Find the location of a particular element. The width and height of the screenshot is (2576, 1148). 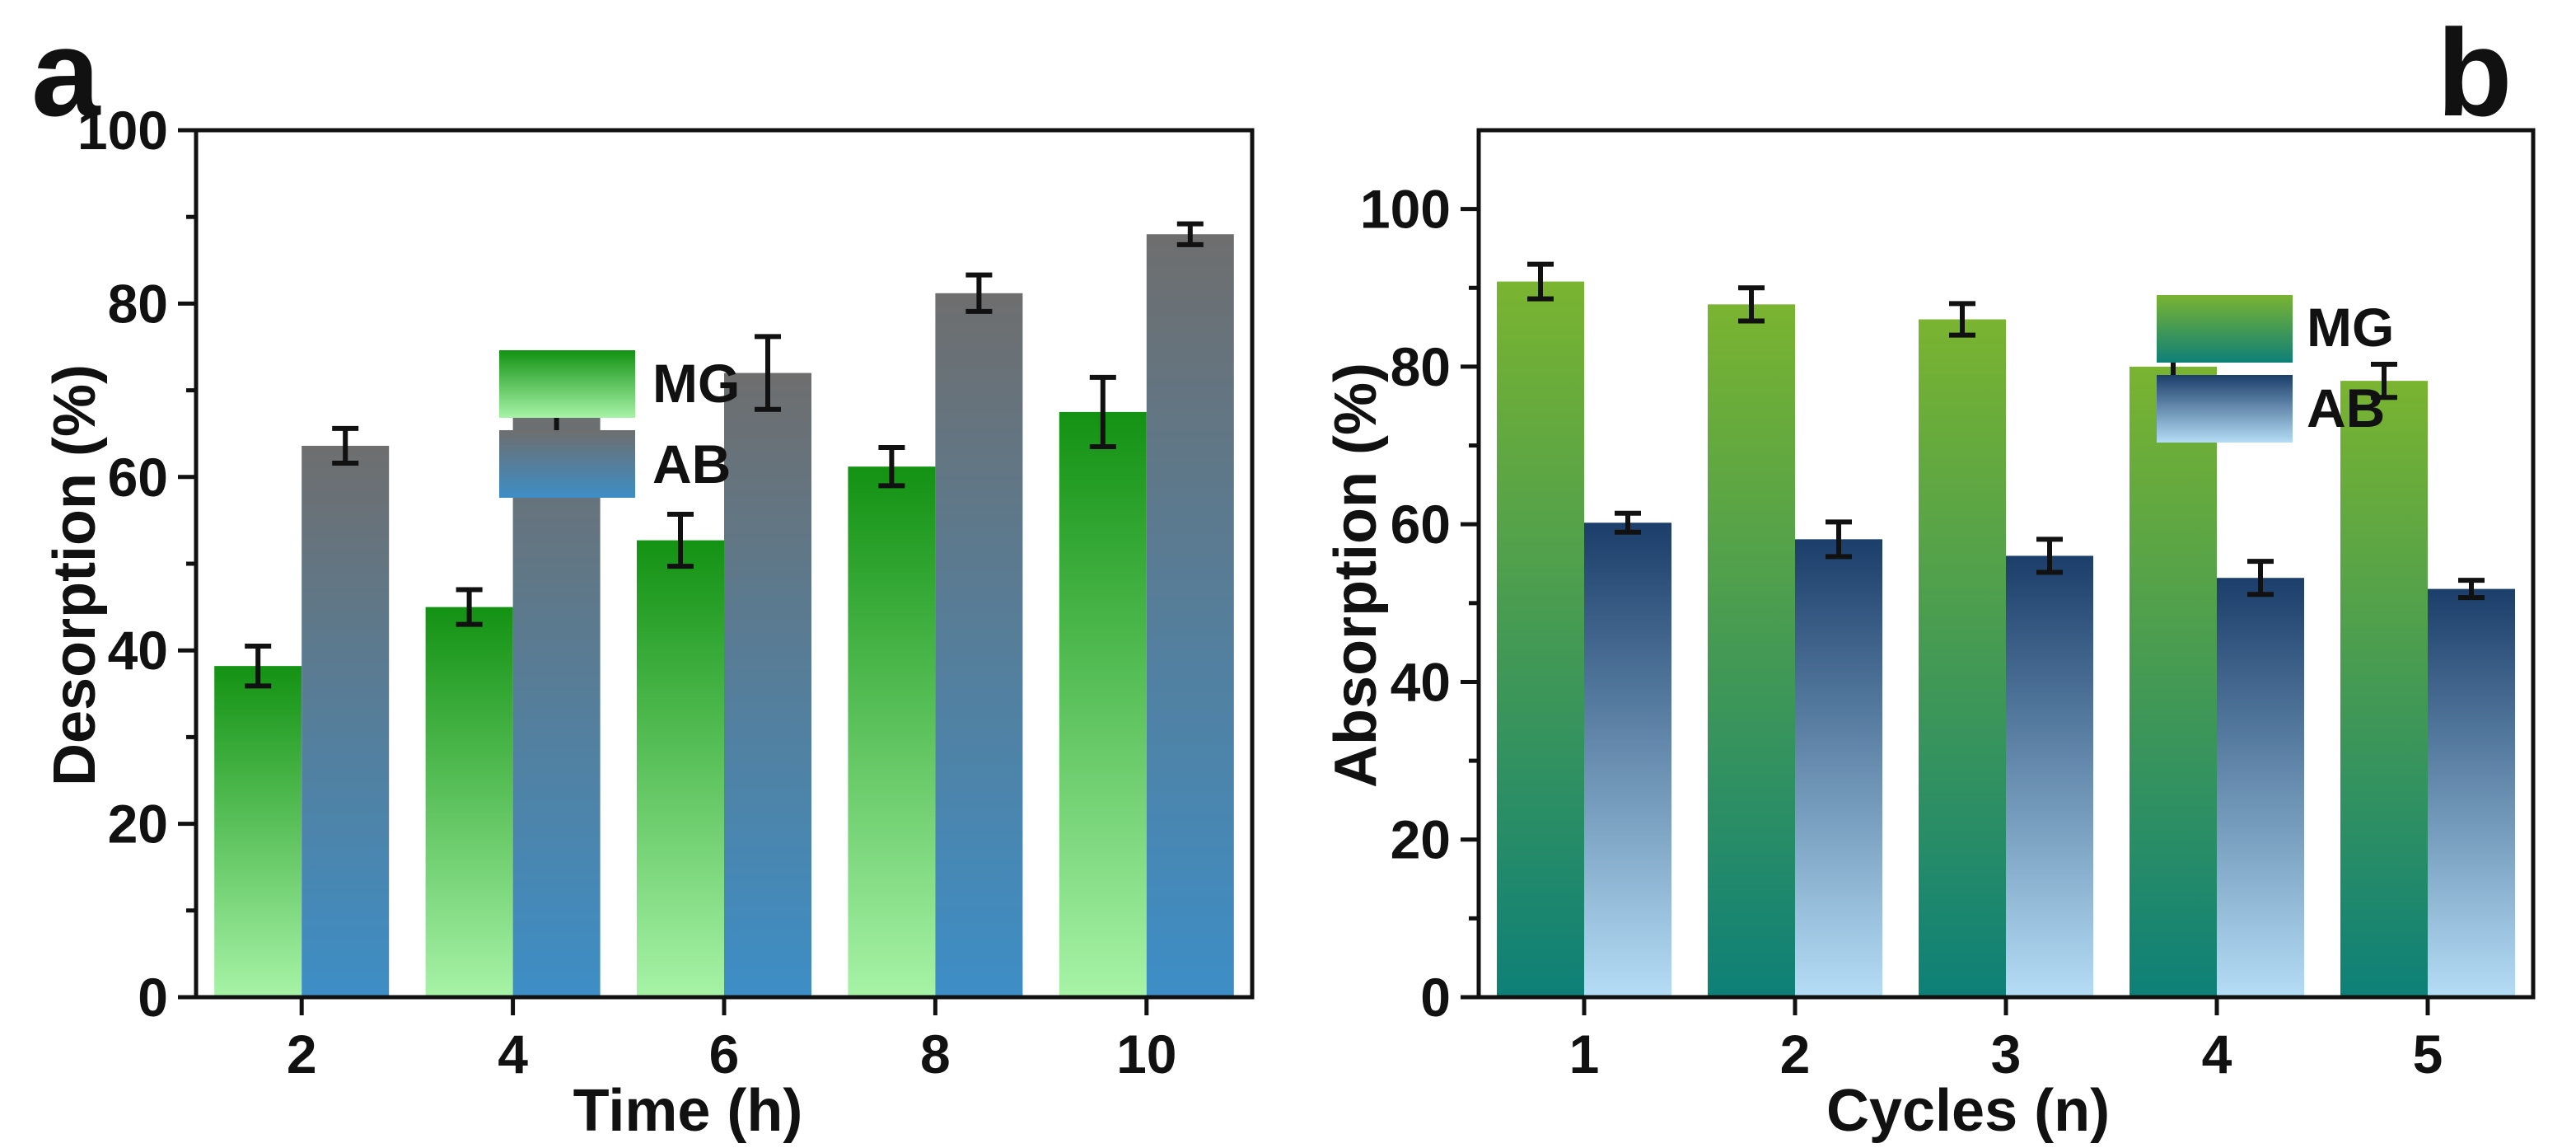

legend-swatch-ab-b is located at coordinates (2225, 409).